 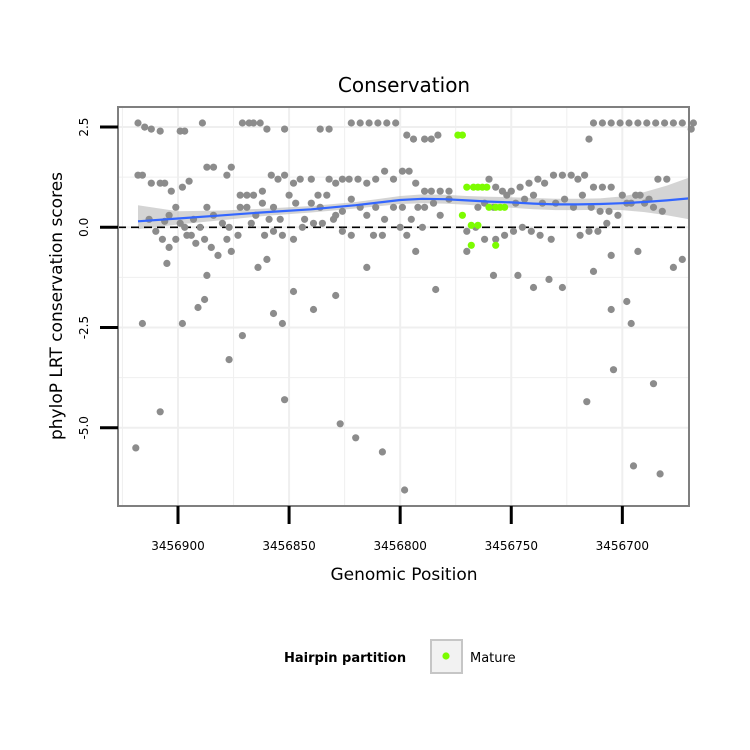 I want to click on x-tick-label: 3456900, so click(x=177, y=546).